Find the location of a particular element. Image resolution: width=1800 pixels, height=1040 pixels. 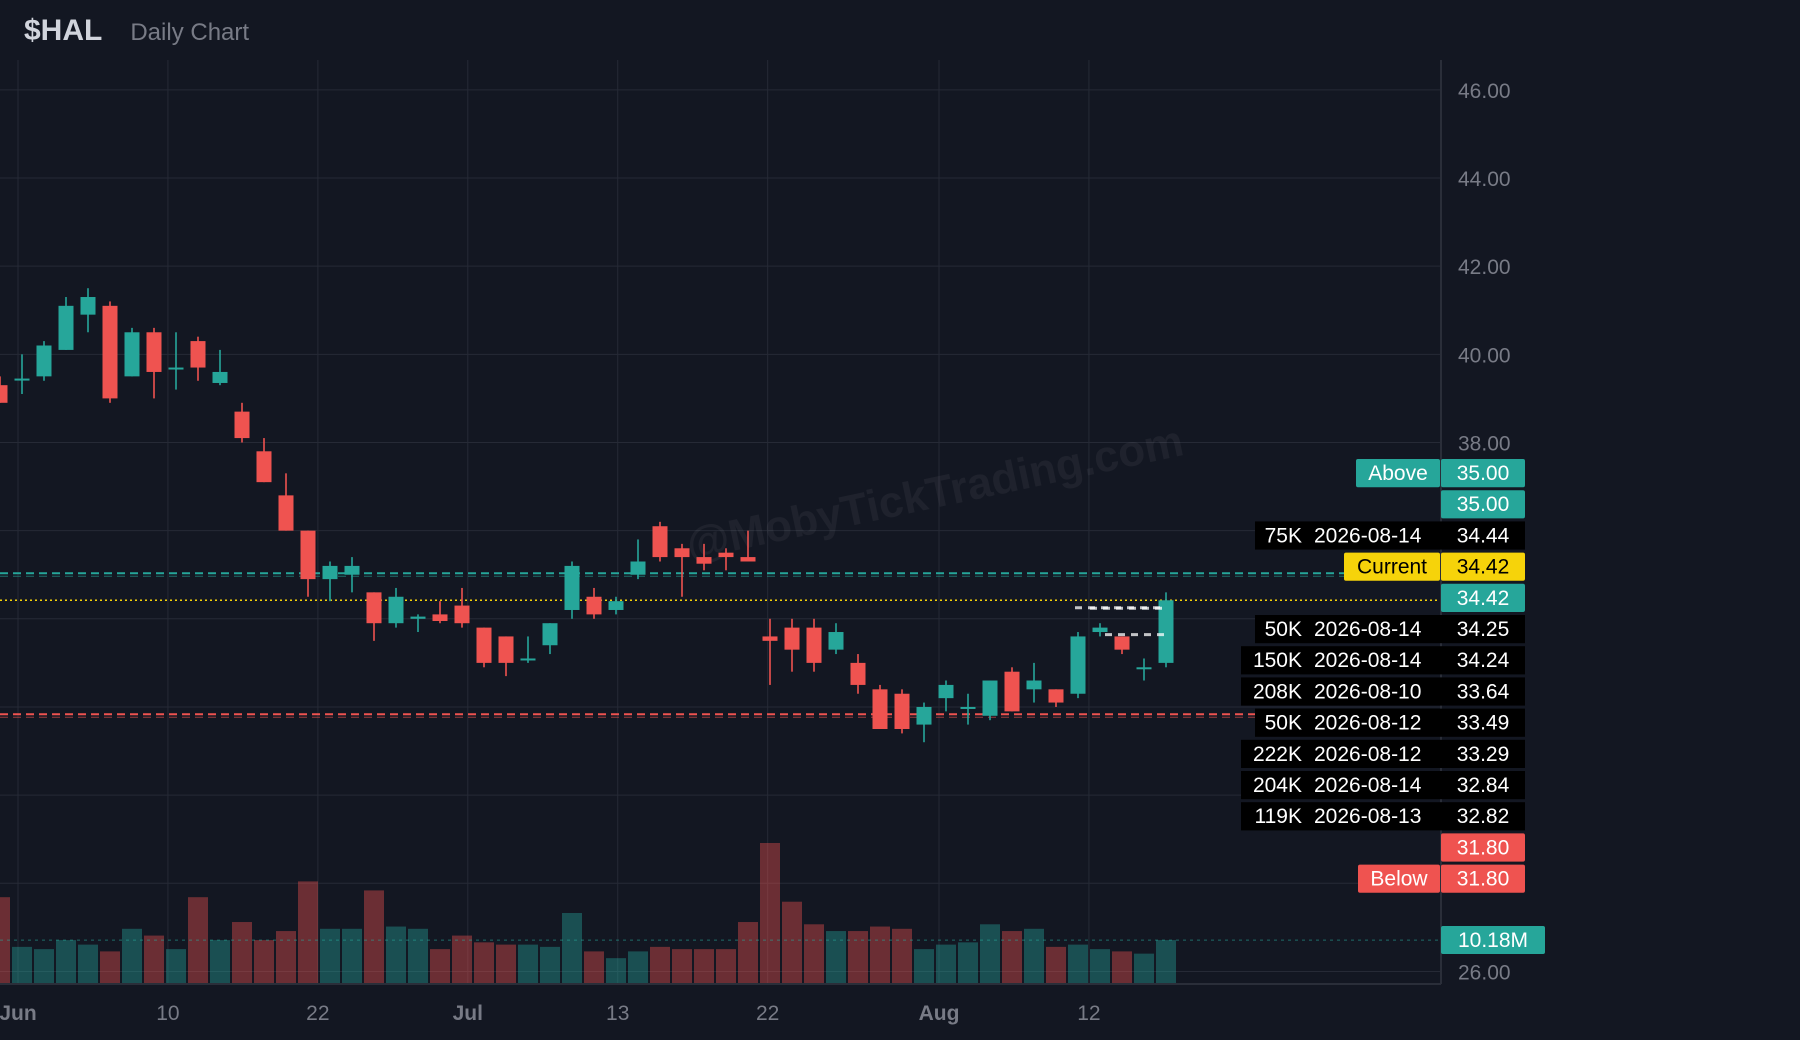

above-price-tag: 35.00 is located at coordinates (1483, 473).